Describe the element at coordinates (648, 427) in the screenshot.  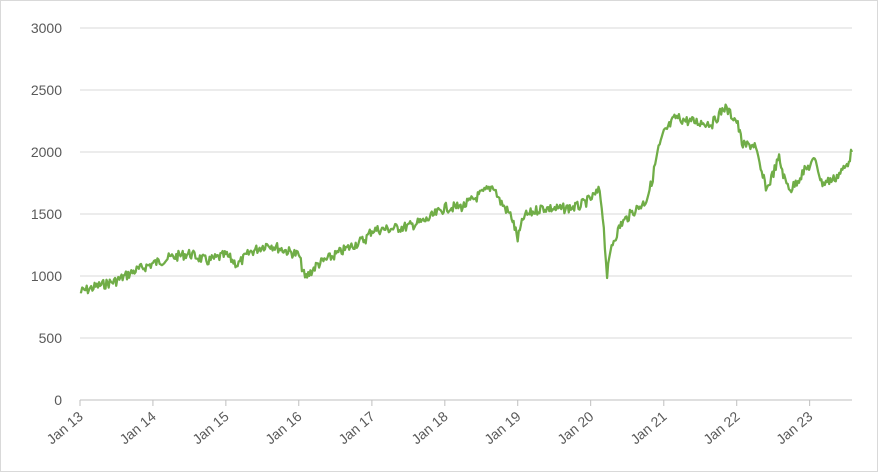
I see `x-tick-label: Jan 21` at that location.